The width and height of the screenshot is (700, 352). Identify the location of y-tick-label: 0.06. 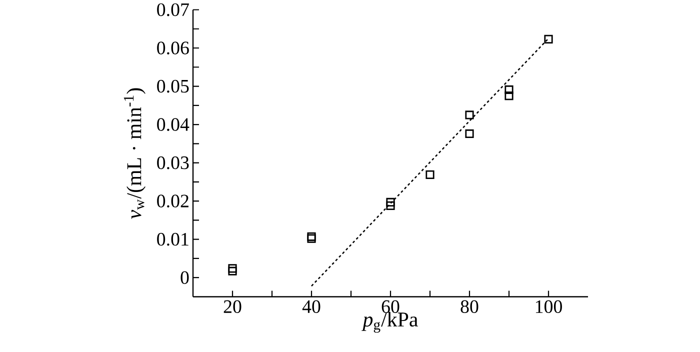
(173, 48).